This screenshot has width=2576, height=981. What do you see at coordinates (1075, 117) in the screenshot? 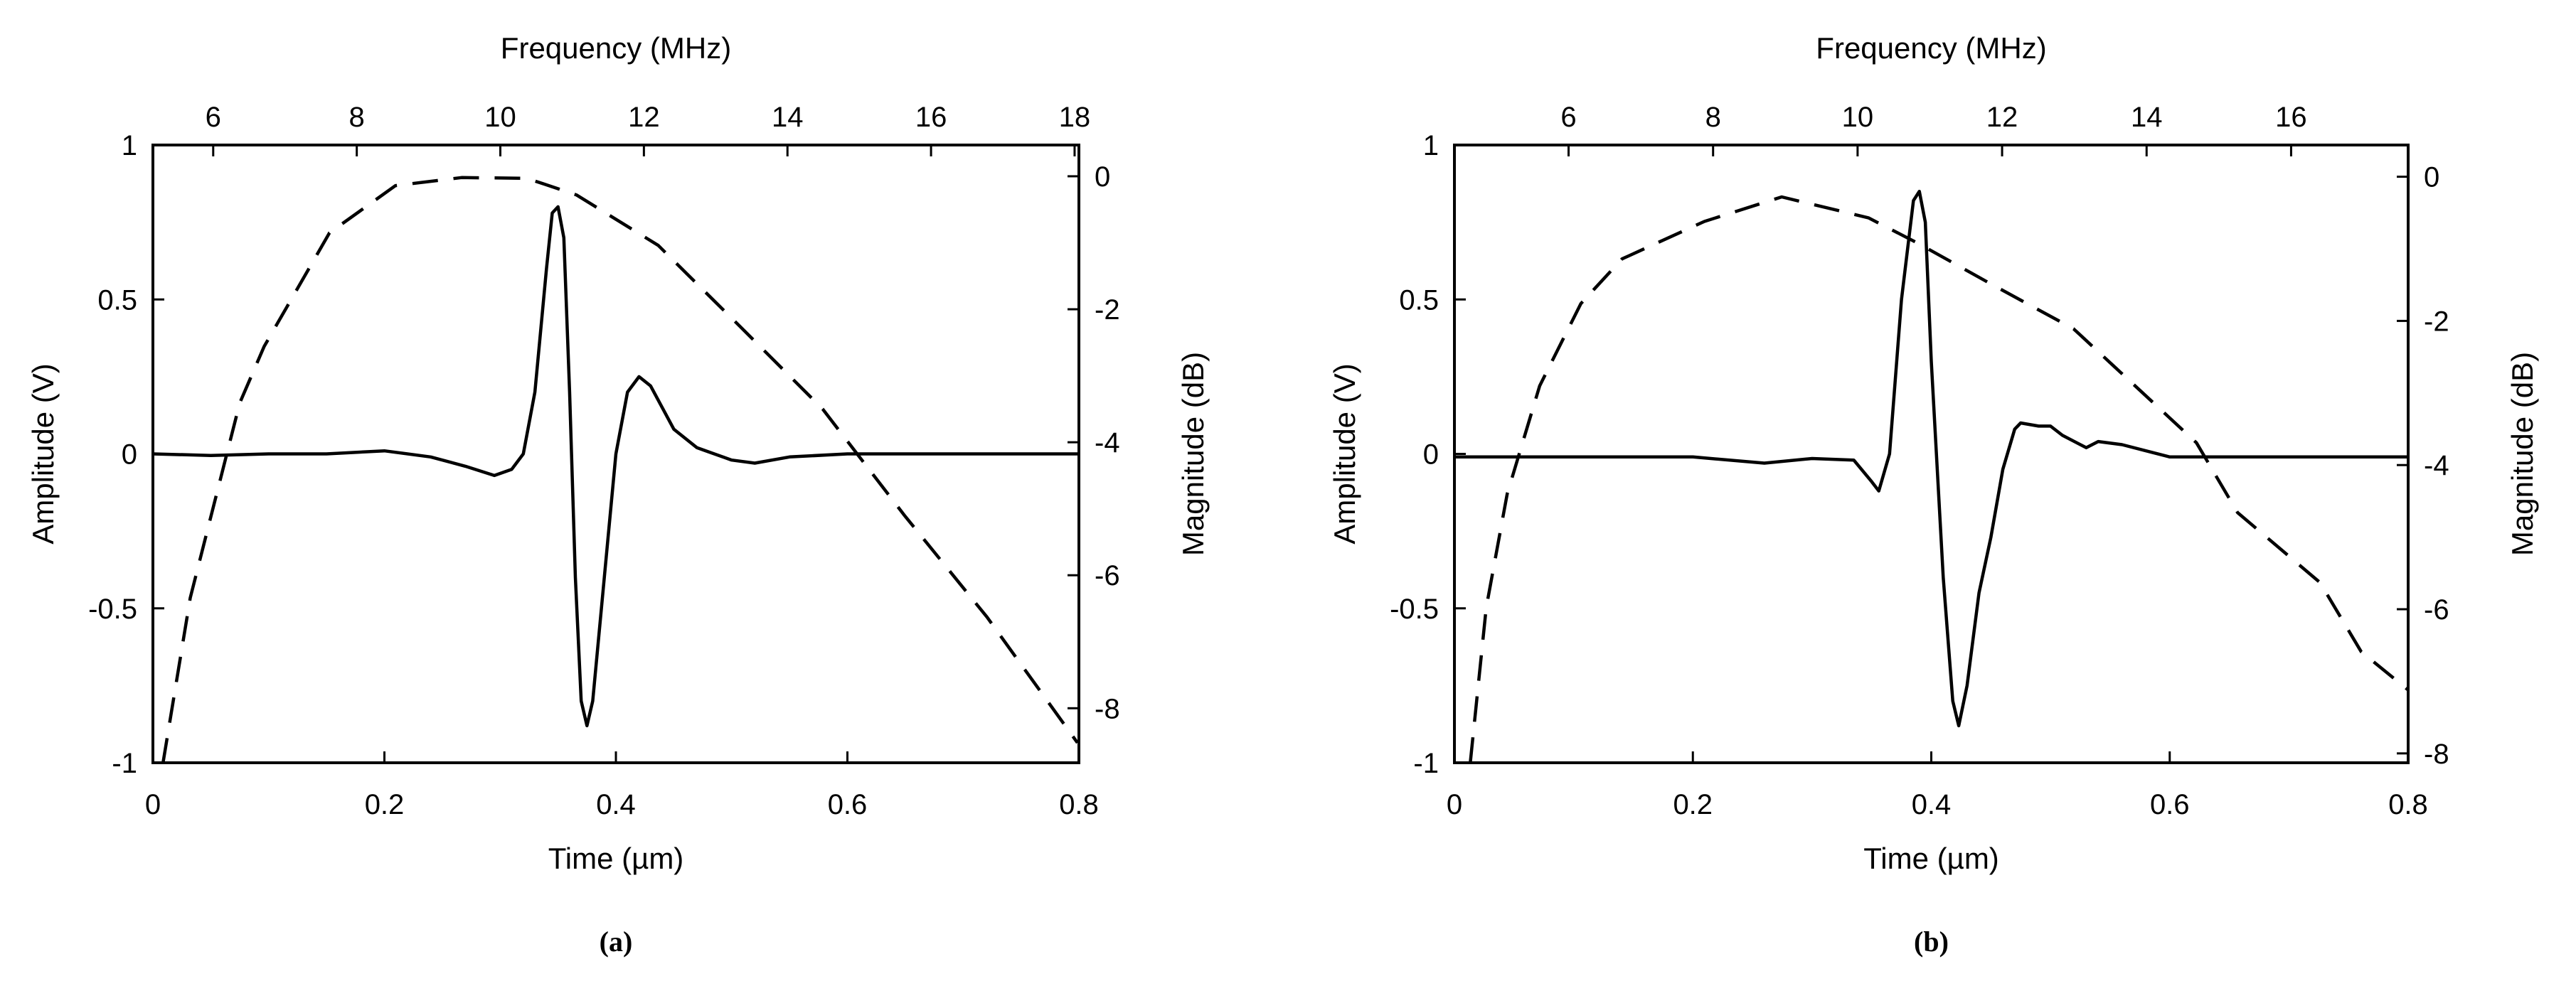
I see `x2-tick-label: 18` at bounding box center [1075, 117].